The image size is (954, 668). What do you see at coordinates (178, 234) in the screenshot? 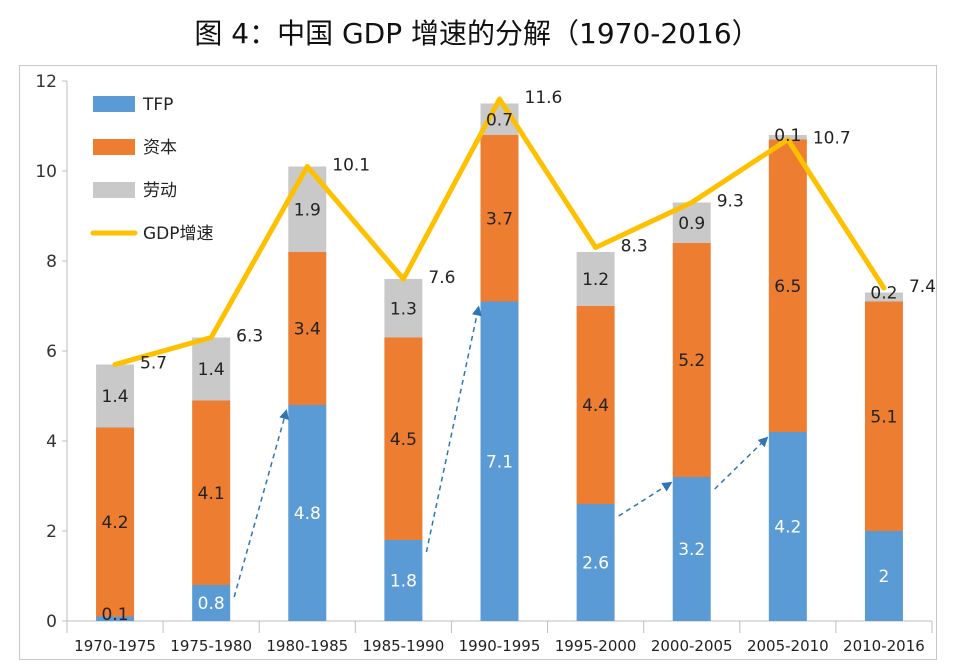
I see `legend-label: GDP增速` at bounding box center [178, 234].